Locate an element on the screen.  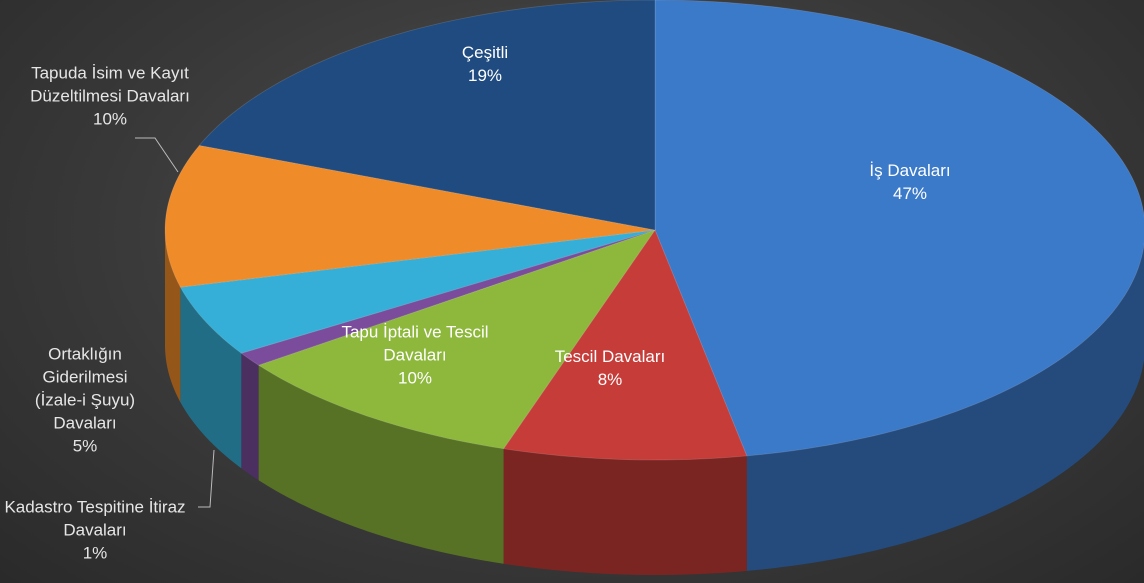
category-label: Çeşitli is located at coordinates (485, 52).